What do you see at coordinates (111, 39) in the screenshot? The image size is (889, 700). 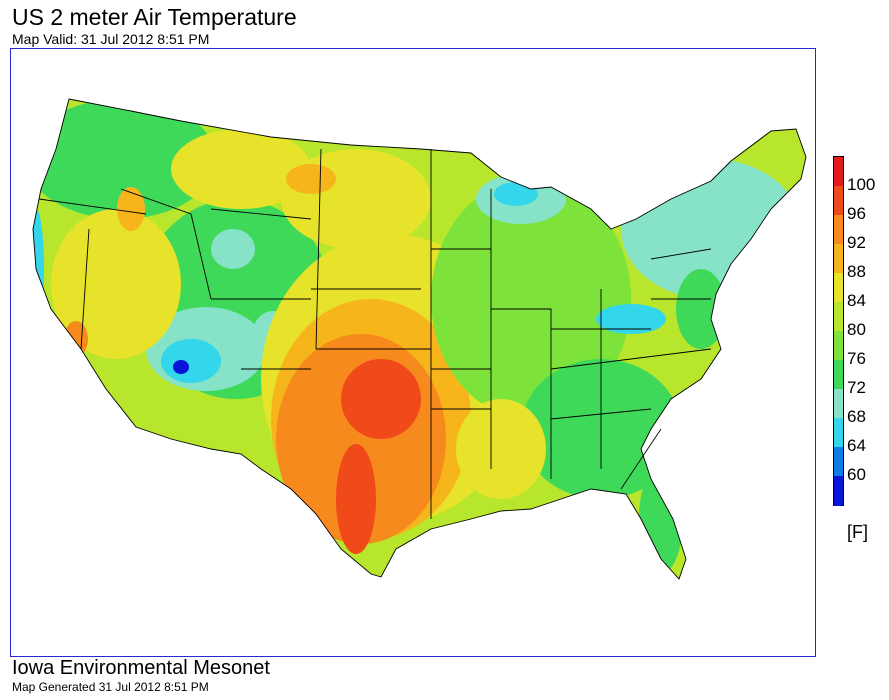 I see `map-valid-time: Map Valid: 31 Jul 2012 8:51 PM` at bounding box center [111, 39].